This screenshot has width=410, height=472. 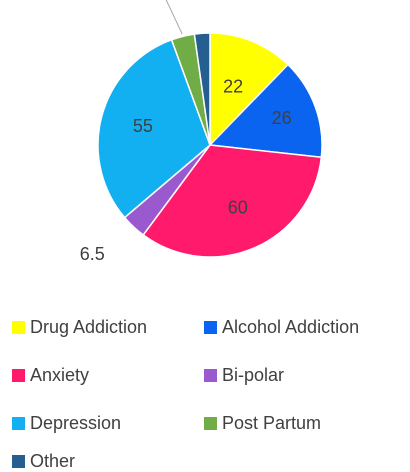 I want to click on pie-slice-alcohol-addiction, so click(x=265, y=111).